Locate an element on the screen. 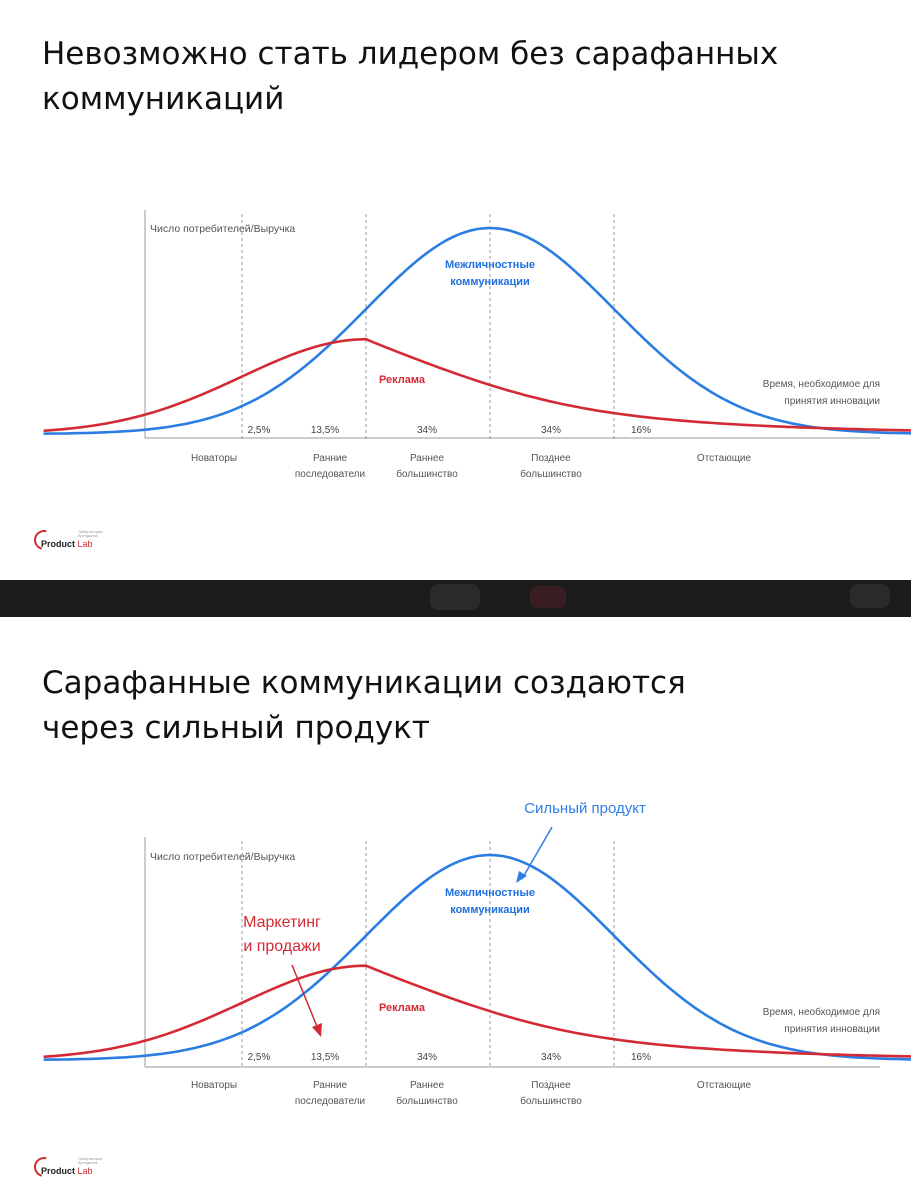  callout-arrow-marketing is located at coordinates (305, 997).